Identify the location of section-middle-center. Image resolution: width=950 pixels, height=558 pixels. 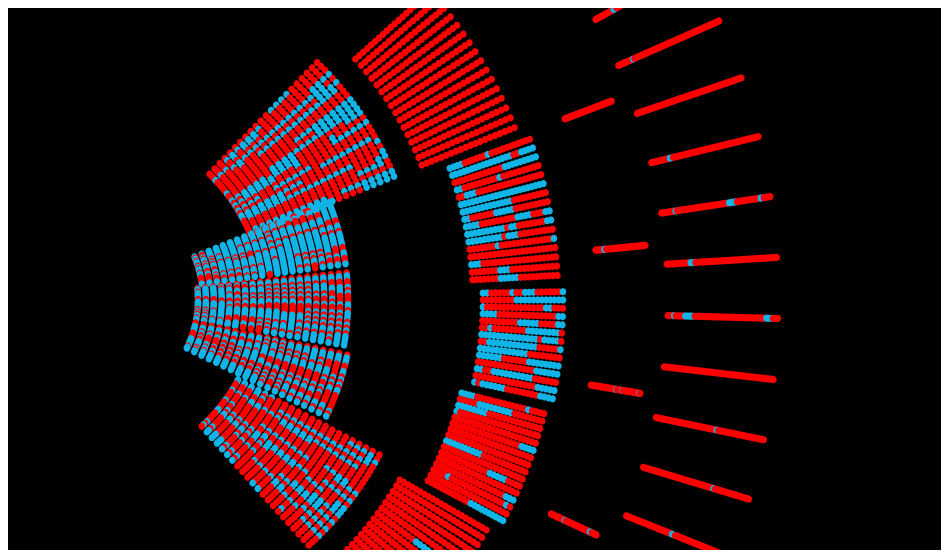
(519, 345).